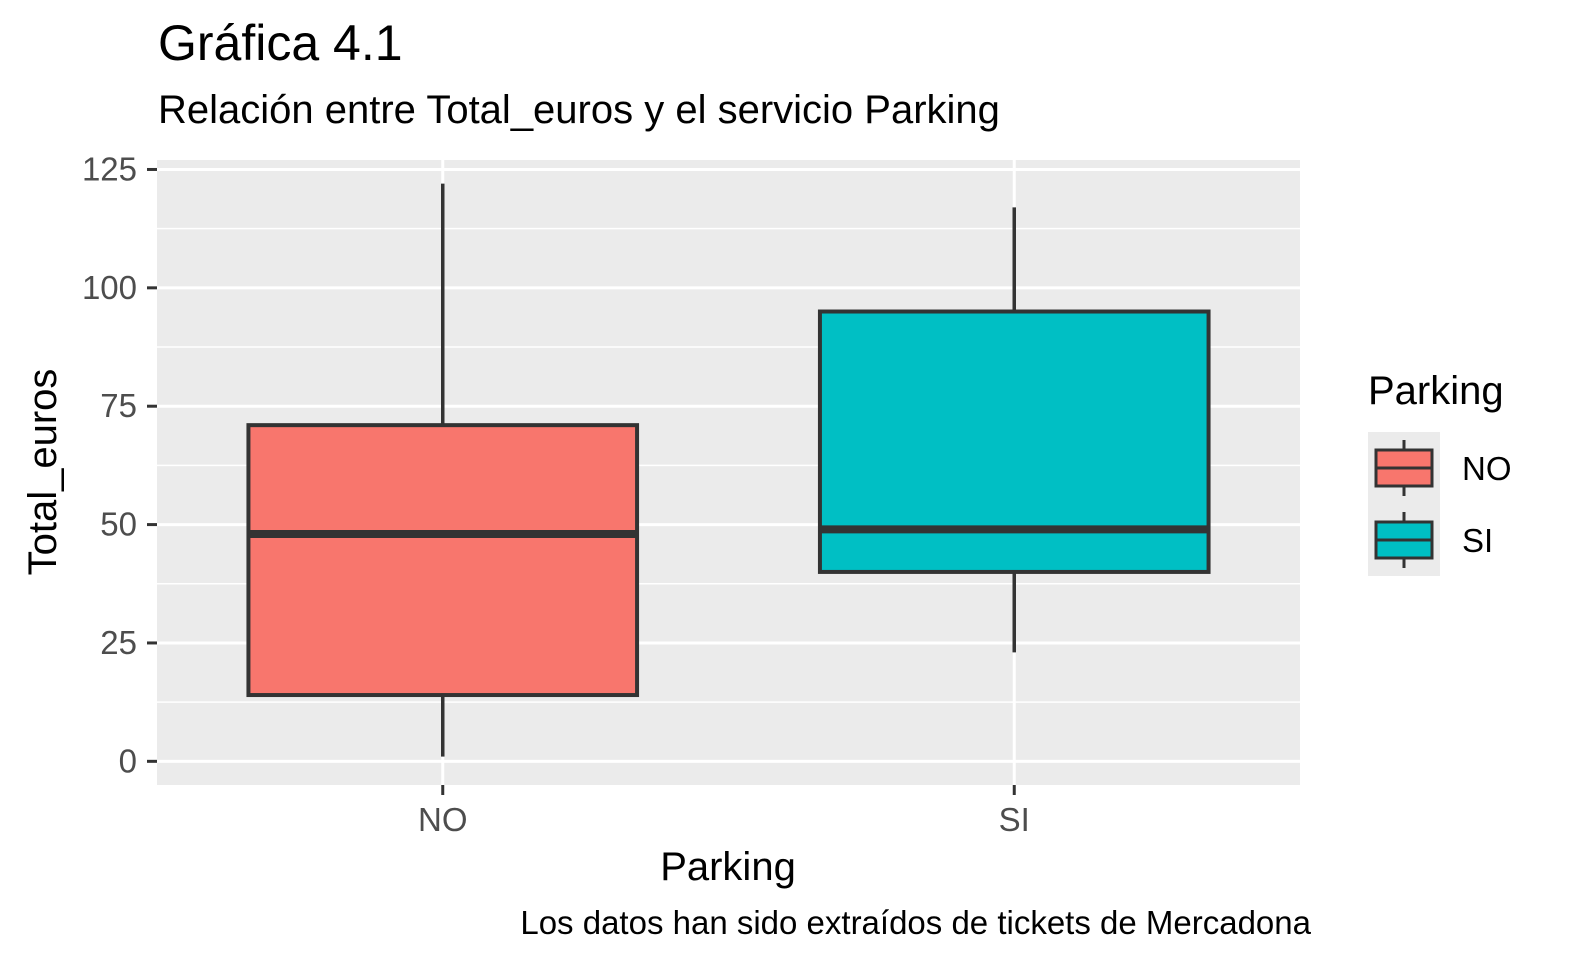 This screenshot has height=975, width=1577. What do you see at coordinates (1487, 468) in the screenshot?
I see `legend-label: NO` at bounding box center [1487, 468].